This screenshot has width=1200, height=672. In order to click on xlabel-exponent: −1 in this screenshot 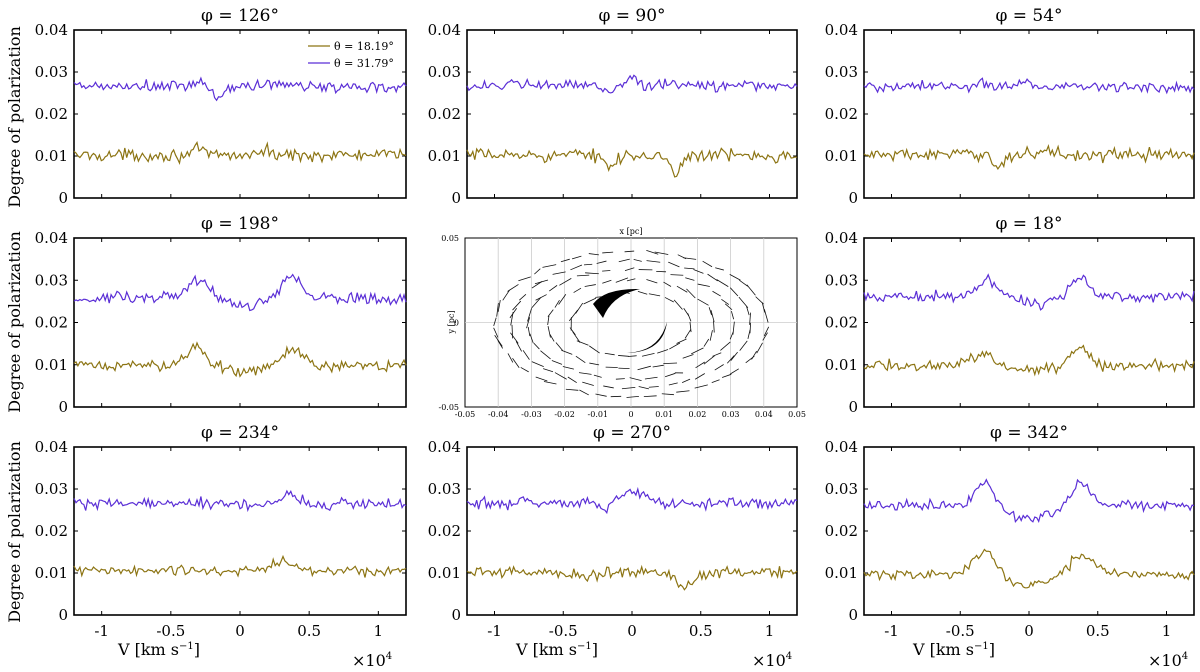, I will do `click(186, 646)`.